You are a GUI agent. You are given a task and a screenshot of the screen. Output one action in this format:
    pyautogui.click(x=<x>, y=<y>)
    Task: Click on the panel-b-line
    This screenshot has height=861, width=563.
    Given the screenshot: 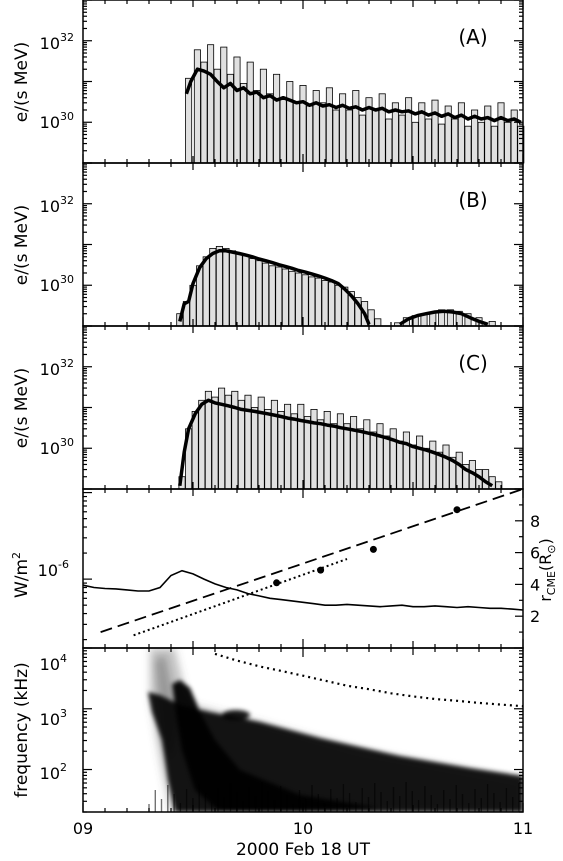 What is the action you would take?
    pyautogui.click(x=274, y=287)
    